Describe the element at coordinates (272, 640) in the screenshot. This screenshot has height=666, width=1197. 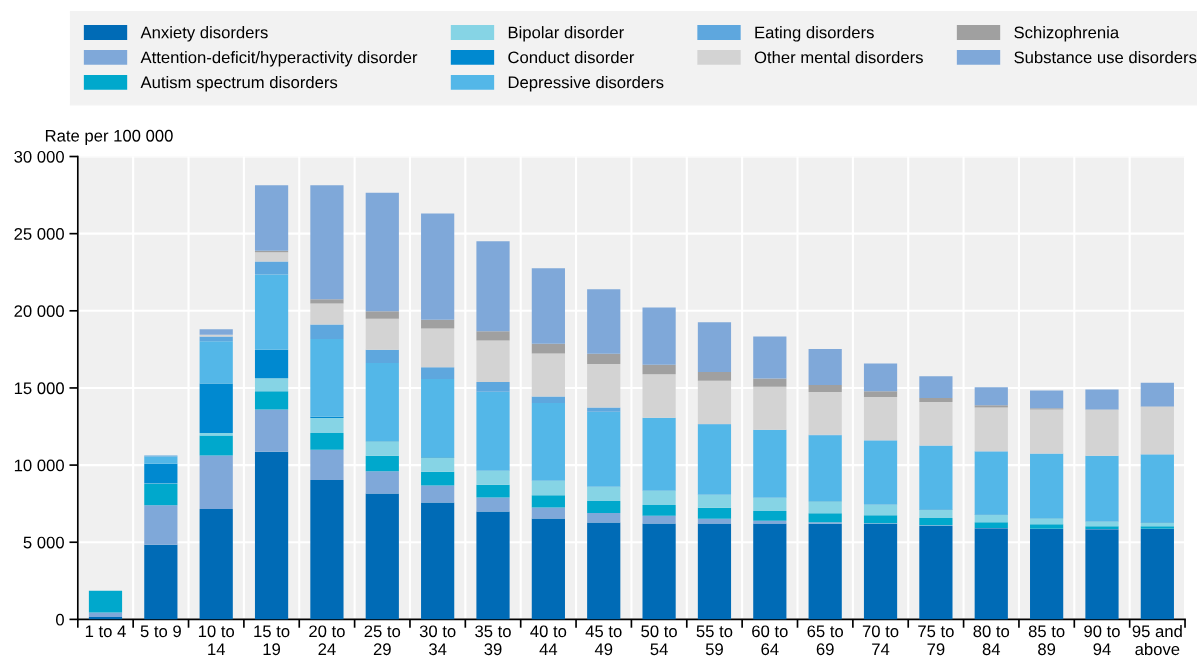
I see `x-tick-label: 15 to 19` at that location.